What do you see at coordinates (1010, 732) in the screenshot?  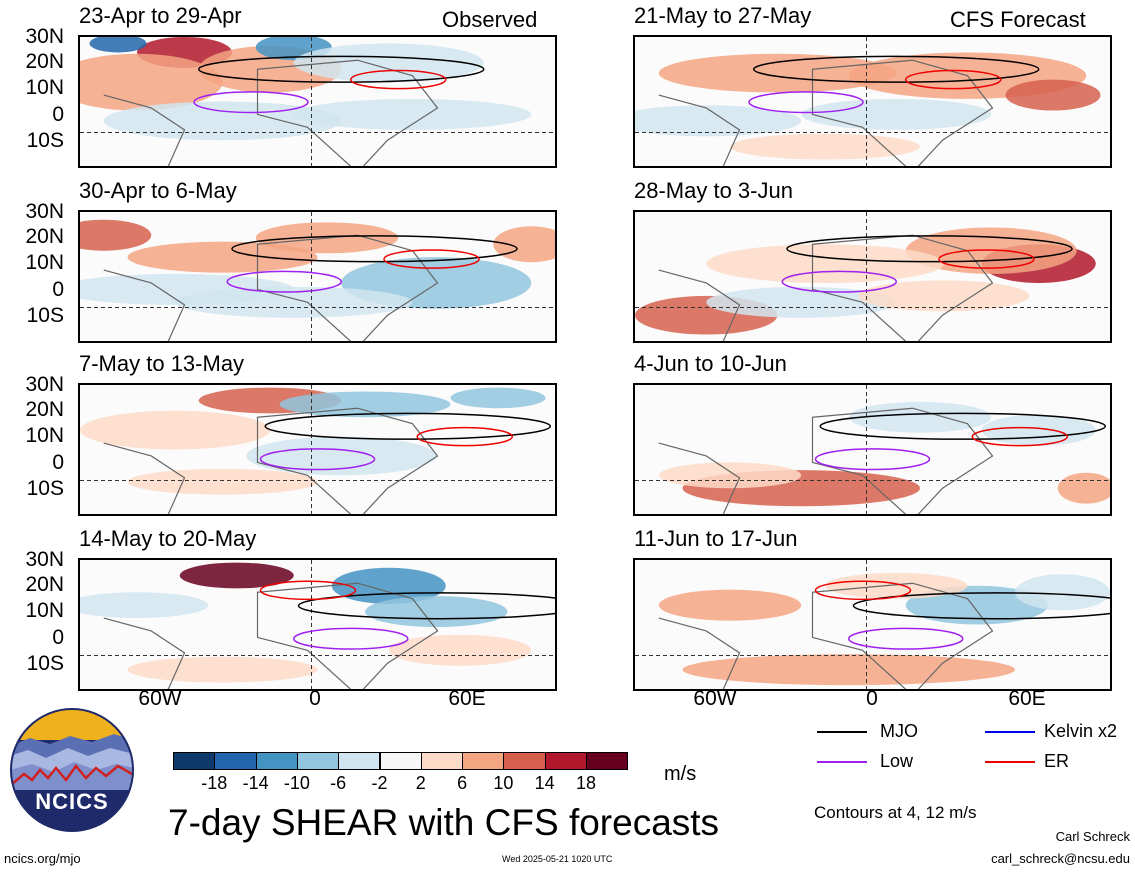 I see `legend-kelvin-line` at bounding box center [1010, 732].